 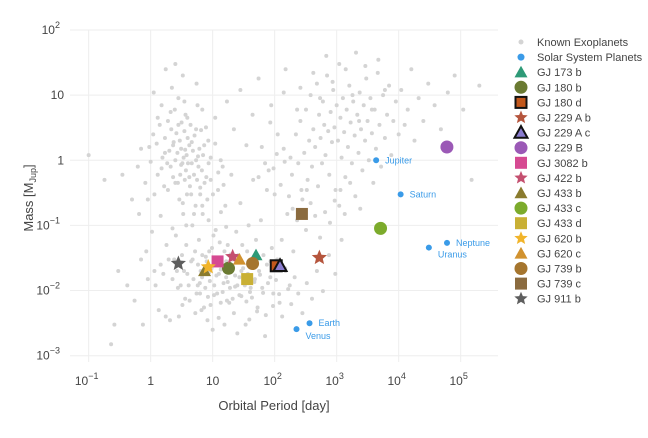 I want to click on gj-739-b-point, so click(x=253, y=264).